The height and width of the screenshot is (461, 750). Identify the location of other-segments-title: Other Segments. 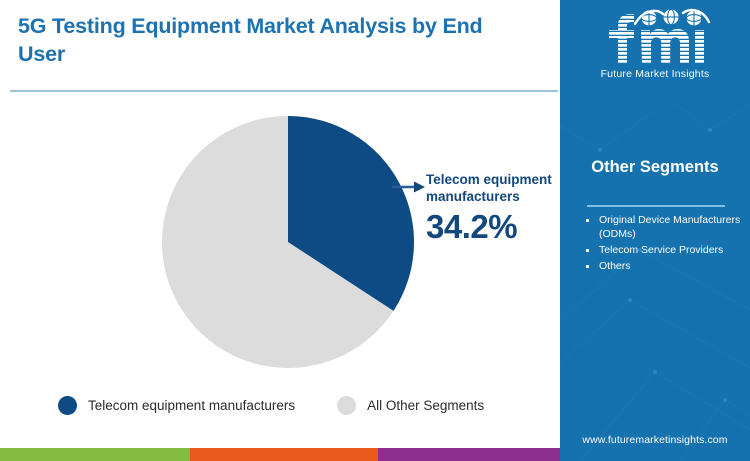
(655, 167).